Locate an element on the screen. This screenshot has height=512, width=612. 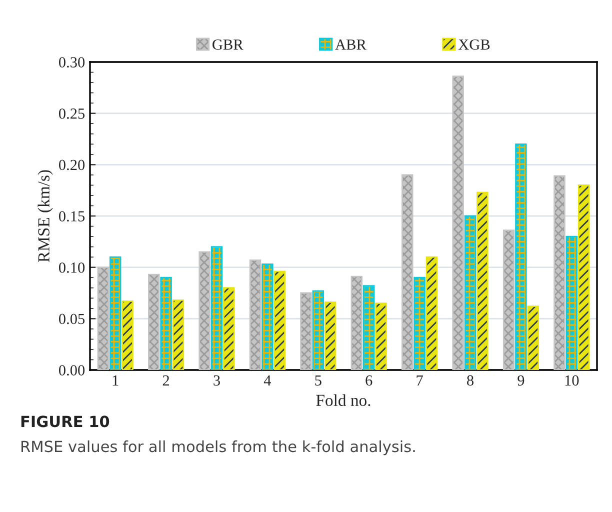
legend-label: ABR is located at coordinates (350, 44).